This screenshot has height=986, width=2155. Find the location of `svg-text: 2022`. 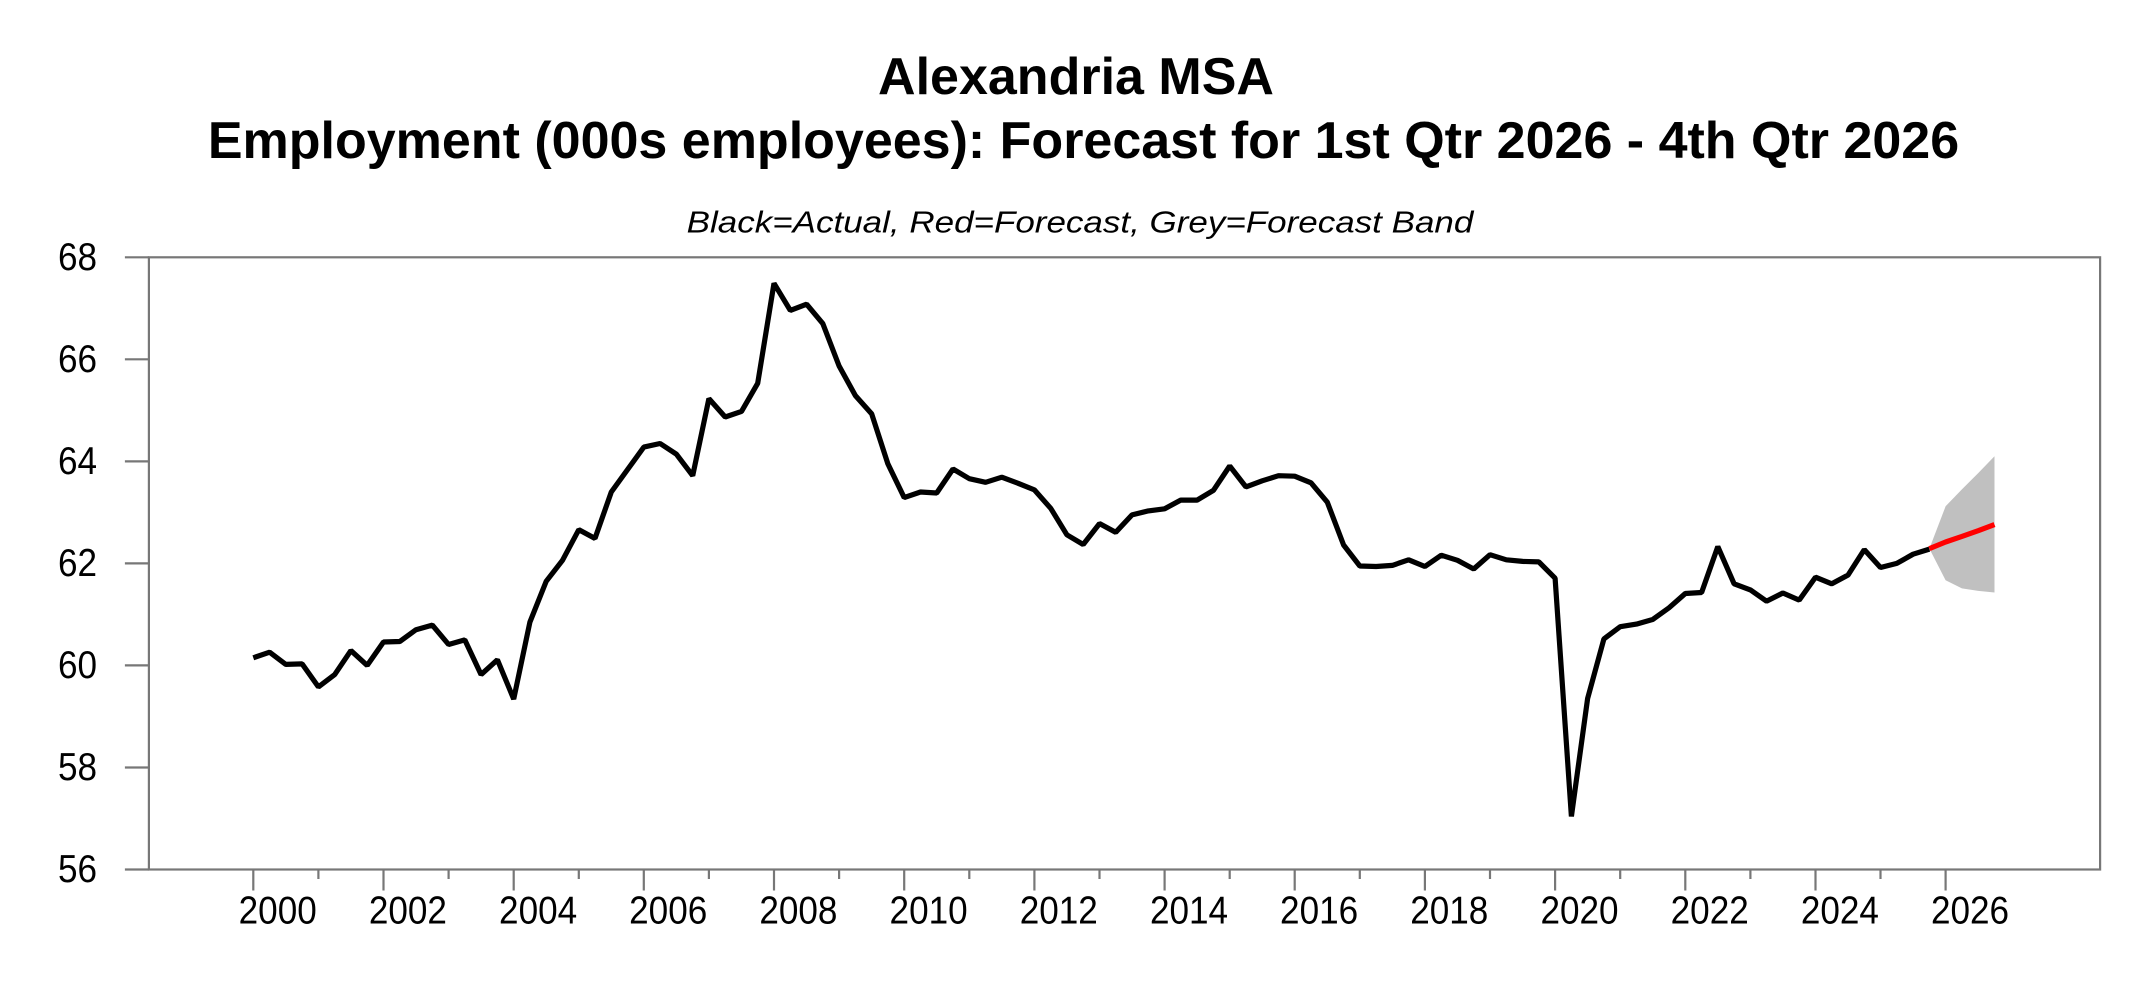

svg-text: 2022 is located at coordinates (1710, 910).